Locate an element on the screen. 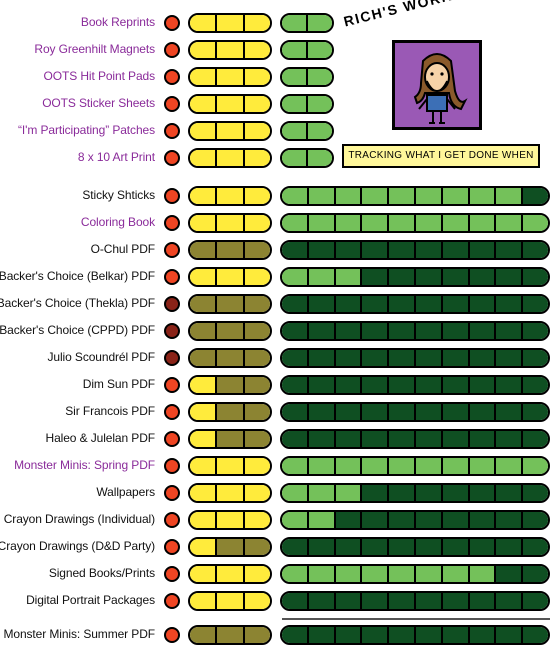 The image size is (554, 648). workometer-row: OOTS Hit Point Pads is located at coordinates (277, 77).